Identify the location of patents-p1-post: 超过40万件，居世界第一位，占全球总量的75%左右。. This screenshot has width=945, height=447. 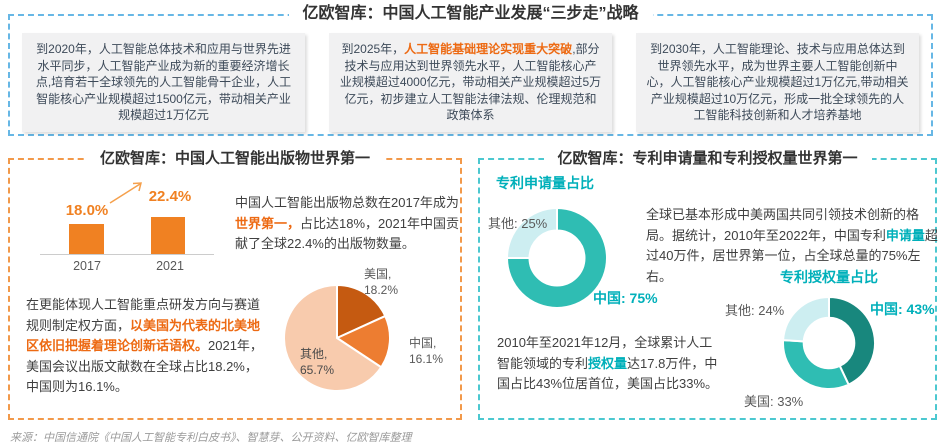
(792, 255).